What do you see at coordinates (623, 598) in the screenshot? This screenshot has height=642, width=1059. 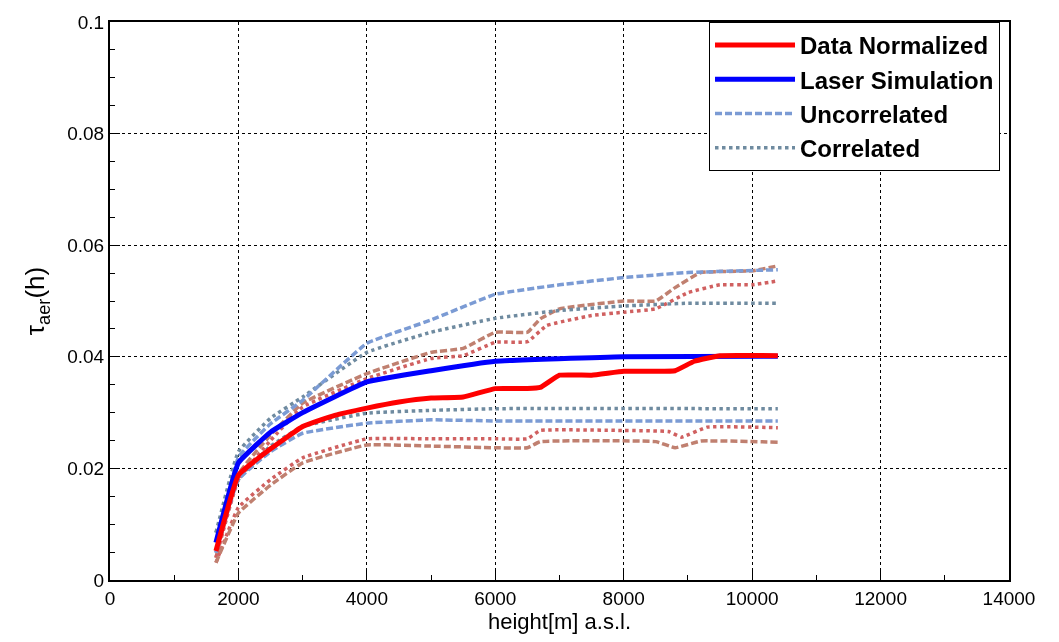 I see `x-tick-label: 8000` at bounding box center [623, 598].